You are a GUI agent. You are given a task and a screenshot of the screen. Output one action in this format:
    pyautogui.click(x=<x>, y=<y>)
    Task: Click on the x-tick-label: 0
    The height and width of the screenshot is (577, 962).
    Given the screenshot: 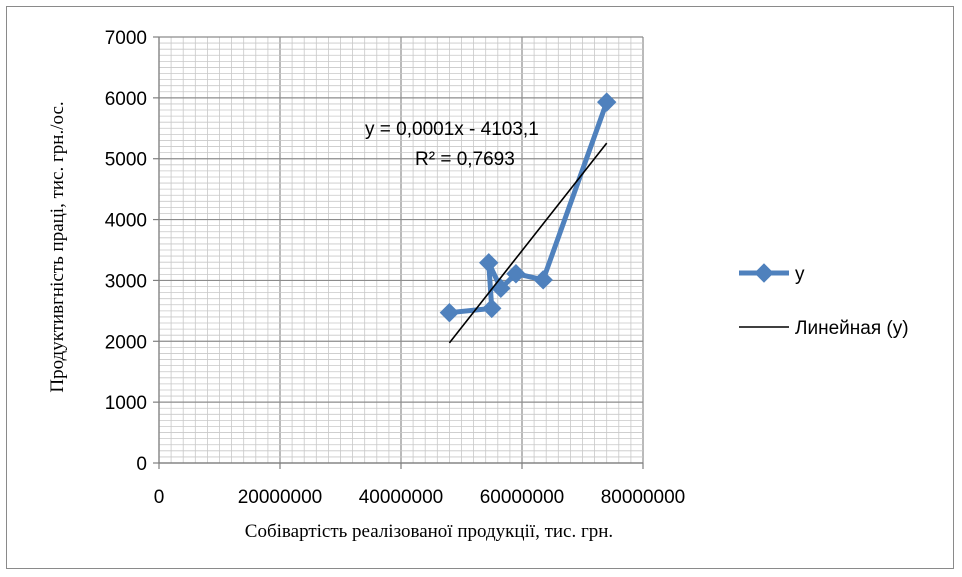 What is the action you would take?
    pyautogui.click(x=159, y=497)
    